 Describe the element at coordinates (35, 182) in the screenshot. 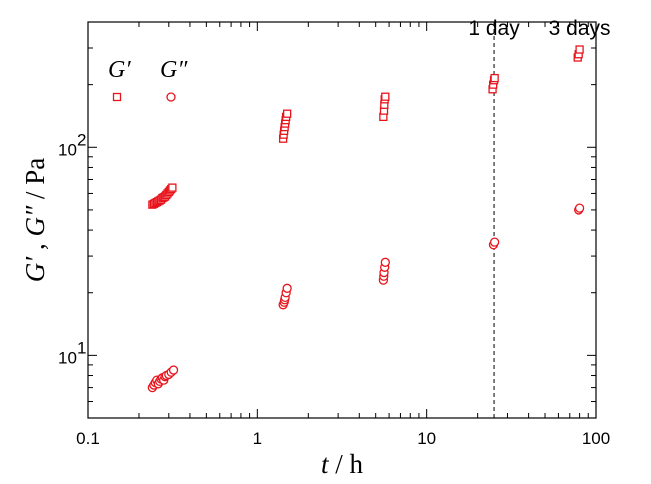

I see `y-axis-title-unit: / Pa` at that location.